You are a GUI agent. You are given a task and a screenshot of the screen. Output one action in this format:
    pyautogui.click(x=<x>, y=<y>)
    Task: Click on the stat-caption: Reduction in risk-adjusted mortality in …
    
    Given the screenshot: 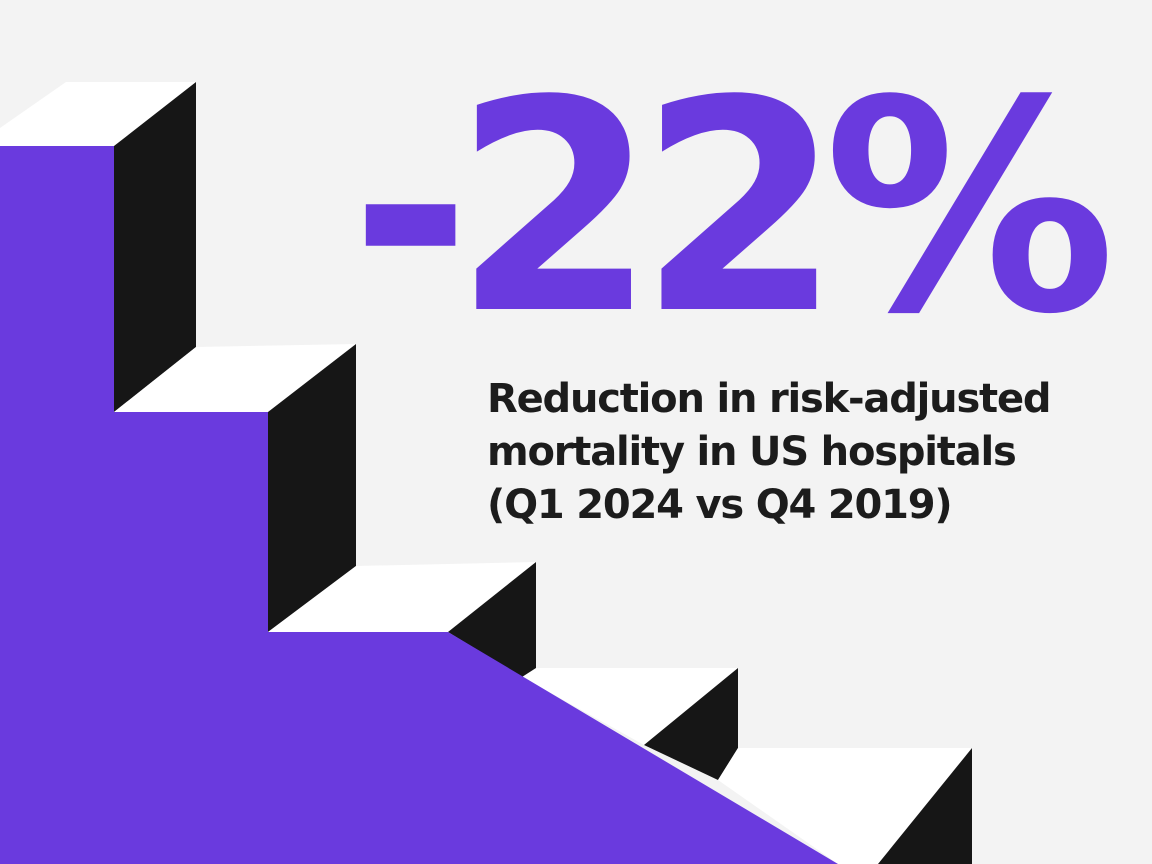 What is the action you would take?
    pyautogui.click(x=807, y=452)
    